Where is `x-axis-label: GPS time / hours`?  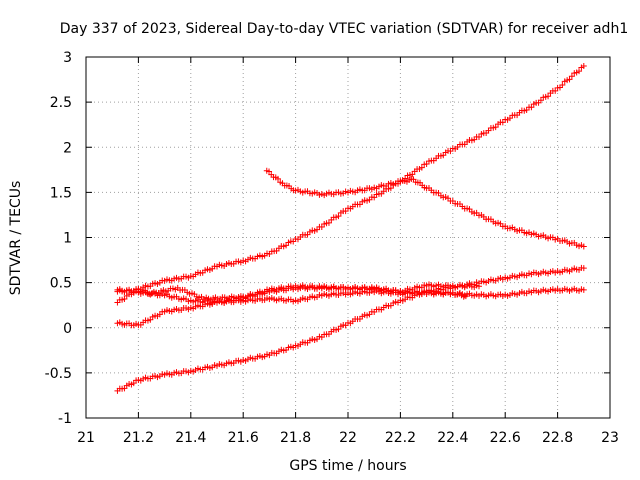 x-axis-label: GPS time / hours is located at coordinates (347, 466).